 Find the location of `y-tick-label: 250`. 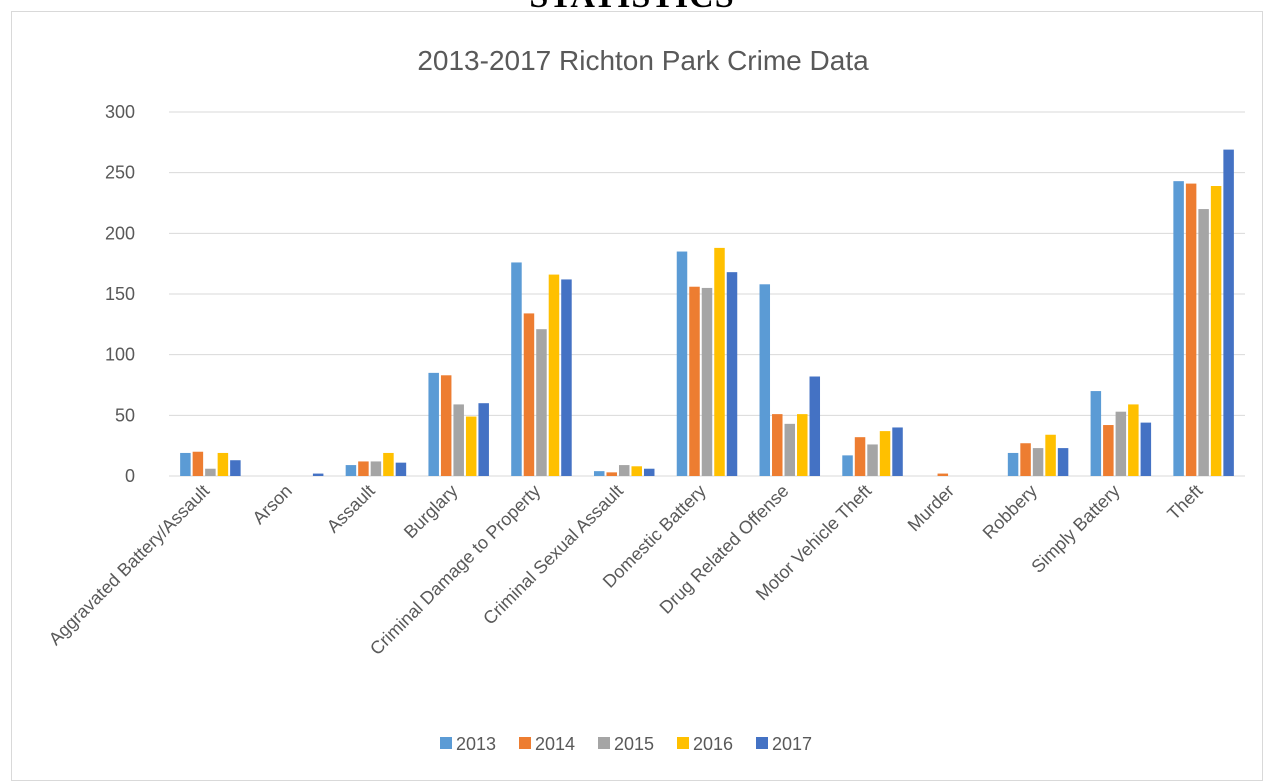

y-tick-label: 250 is located at coordinates (120, 173).